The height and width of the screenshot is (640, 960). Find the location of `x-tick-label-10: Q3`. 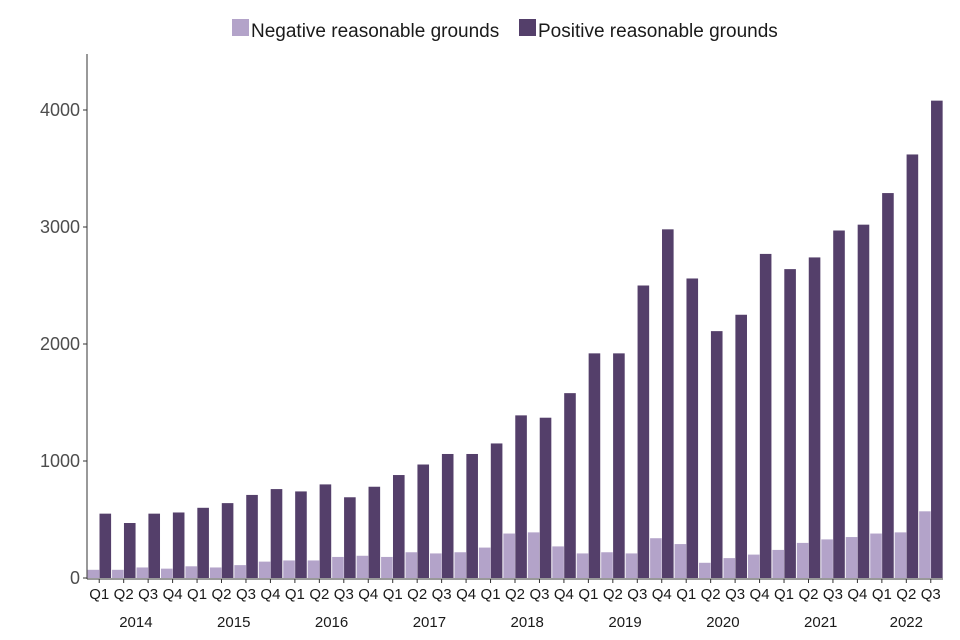

x-tick-label-10: Q3 is located at coordinates (344, 594).